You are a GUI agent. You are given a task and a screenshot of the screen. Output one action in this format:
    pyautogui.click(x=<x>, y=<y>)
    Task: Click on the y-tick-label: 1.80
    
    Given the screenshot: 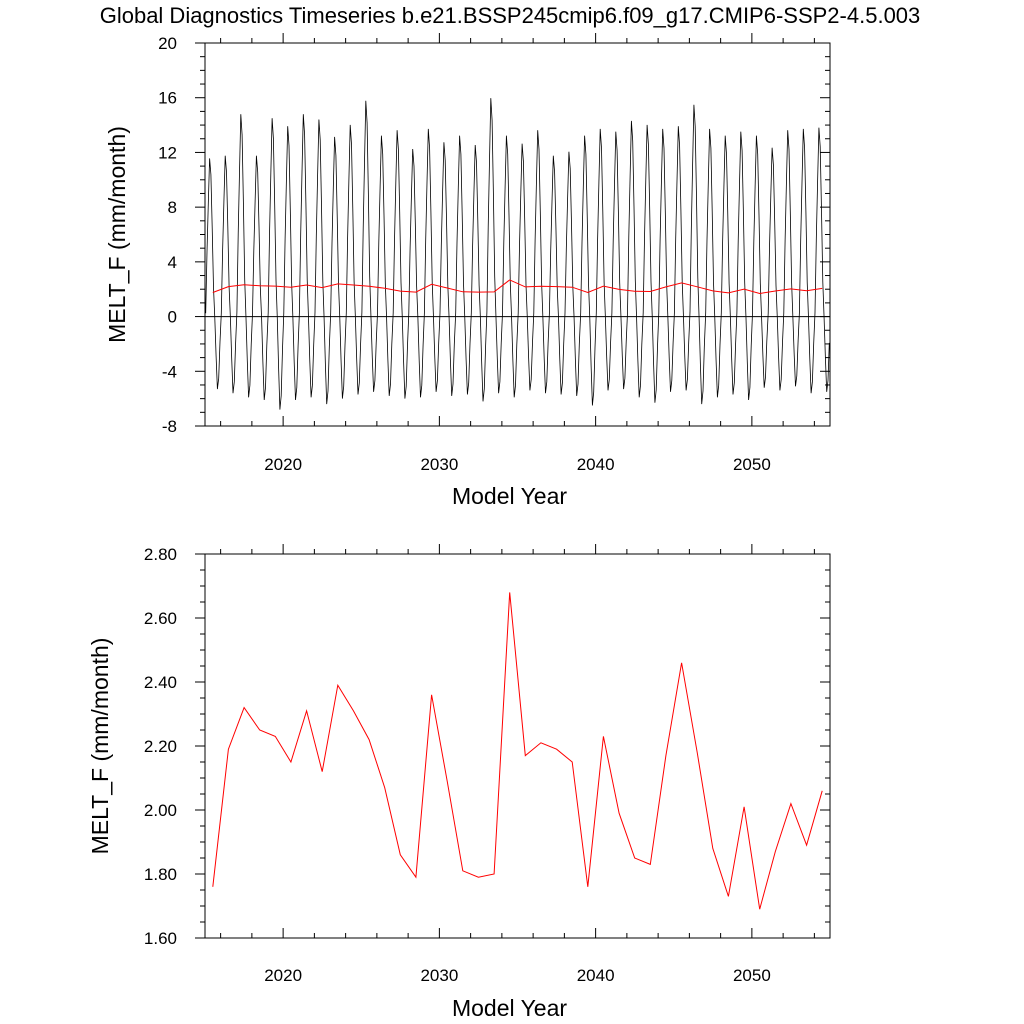 What is the action you would take?
    pyautogui.click(x=160, y=874)
    